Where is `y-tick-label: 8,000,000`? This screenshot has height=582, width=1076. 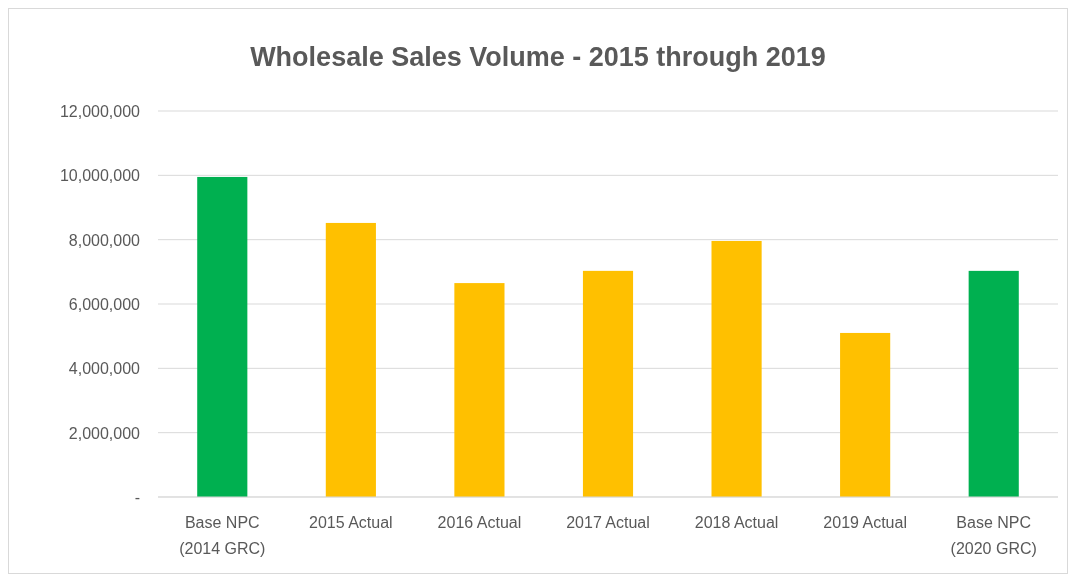 y-tick-label: 8,000,000 is located at coordinates (104, 240).